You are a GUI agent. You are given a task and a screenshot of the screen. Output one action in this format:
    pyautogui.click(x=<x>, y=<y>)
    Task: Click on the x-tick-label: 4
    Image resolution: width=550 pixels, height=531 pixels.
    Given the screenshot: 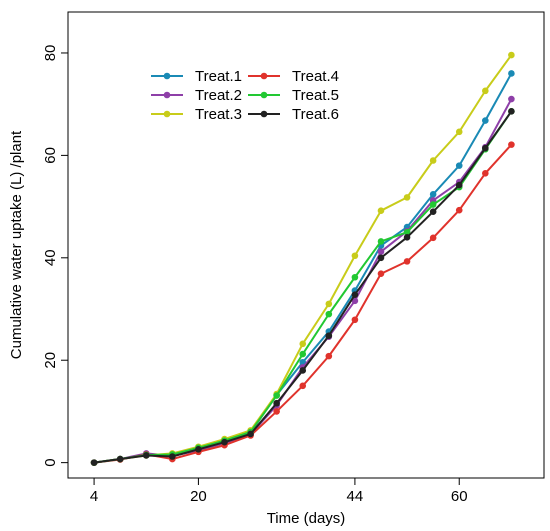 What is the action you would take?
    pyautogui.click(x=94, y=496)
    